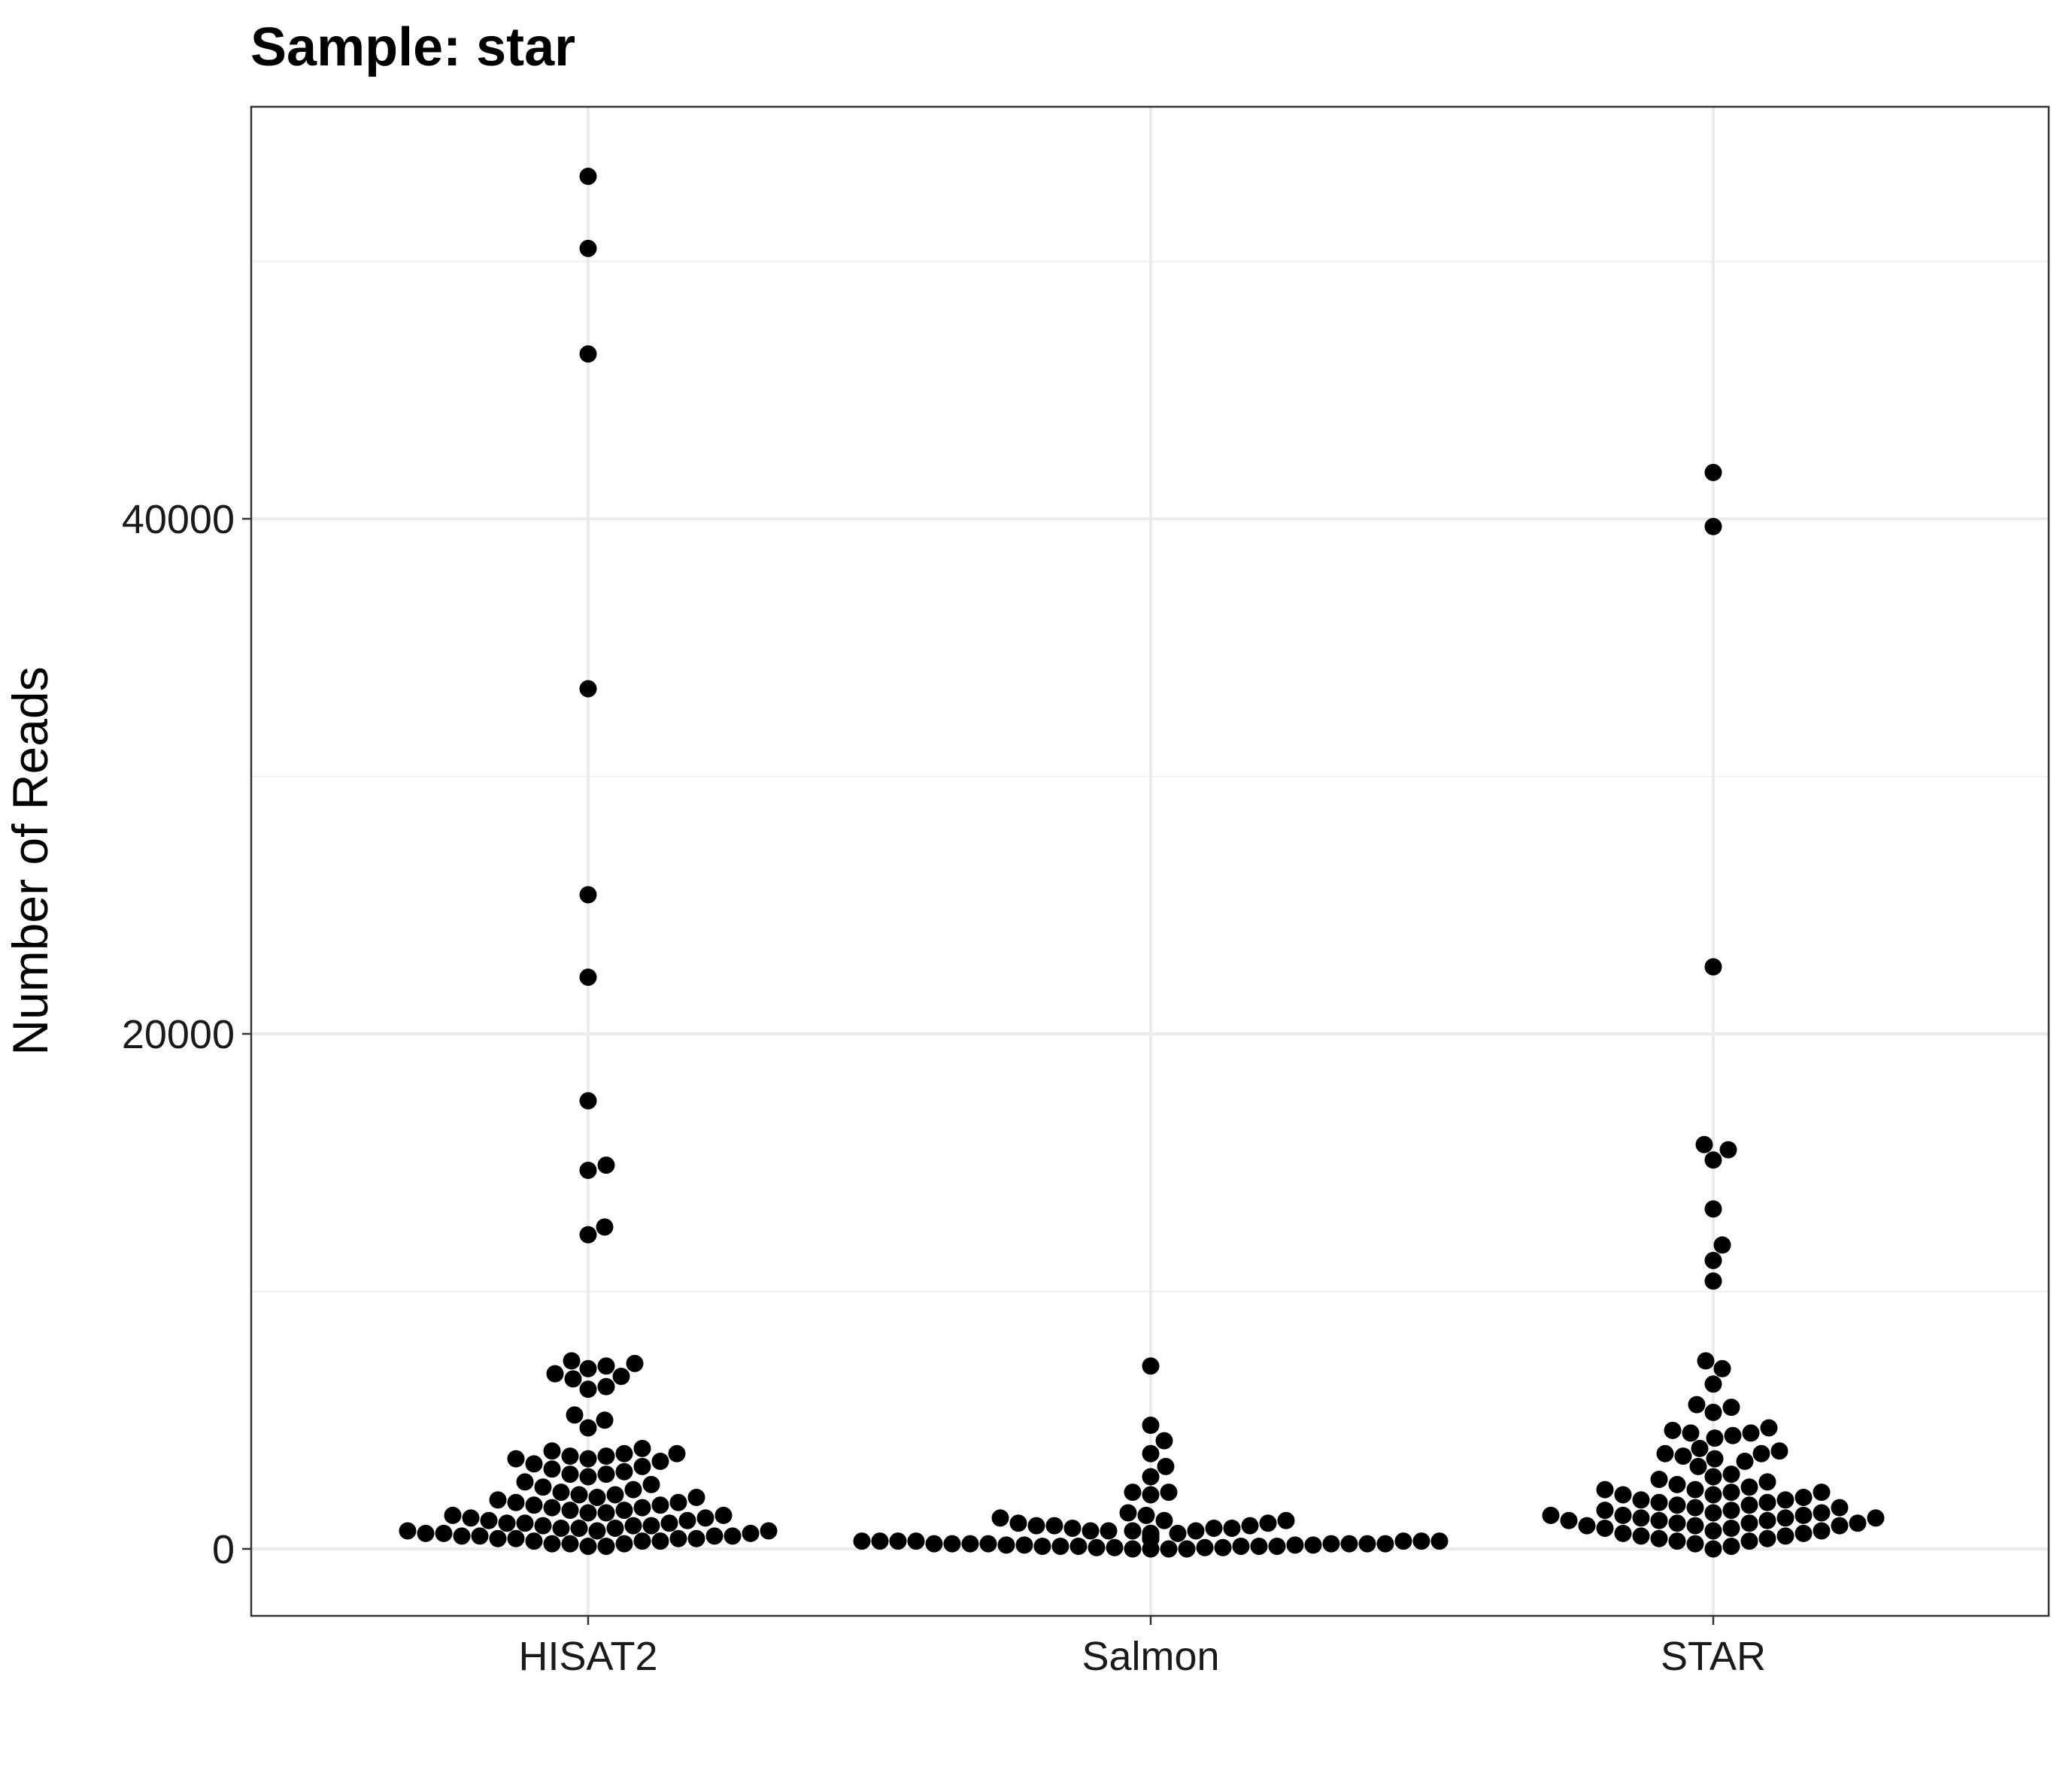  What do you see at coordinates (1150, 1656) in the screenshot?
I see `x-tick-label: Salmon` at bounding box center [1150, 1656].